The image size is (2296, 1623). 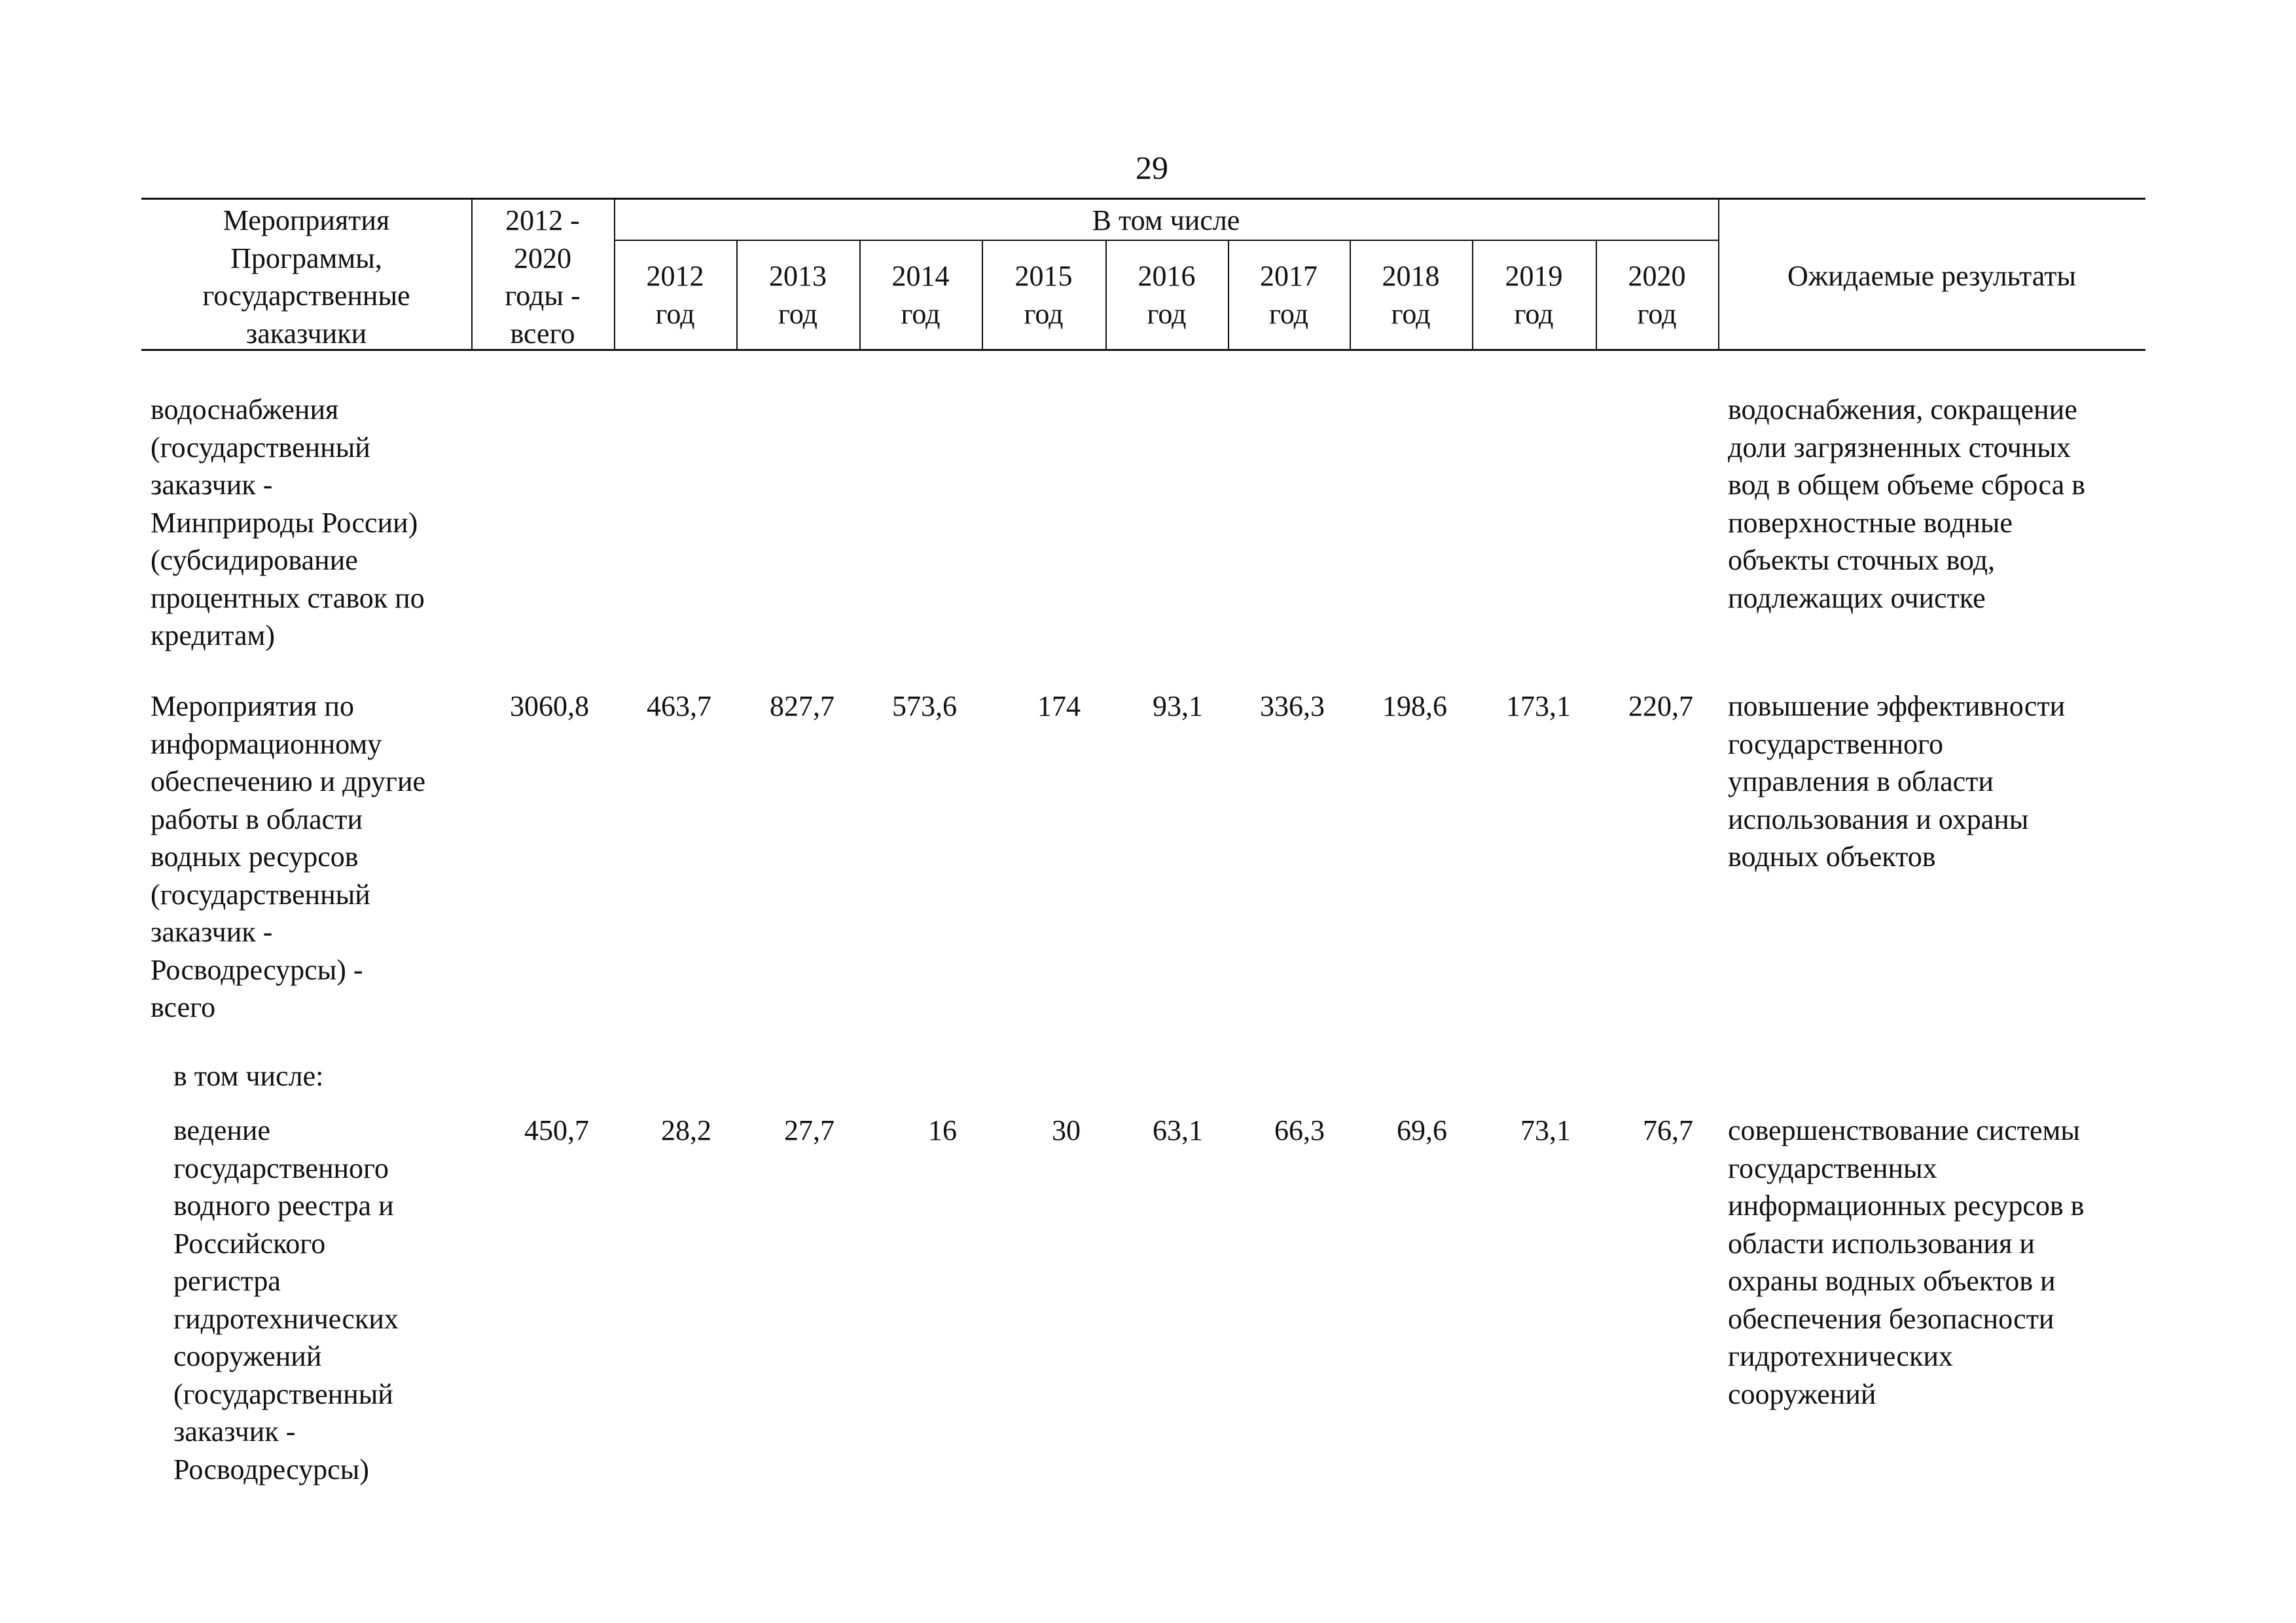 I want to click on year-value-cell: 63,1, so click(x=1178, y=1130).